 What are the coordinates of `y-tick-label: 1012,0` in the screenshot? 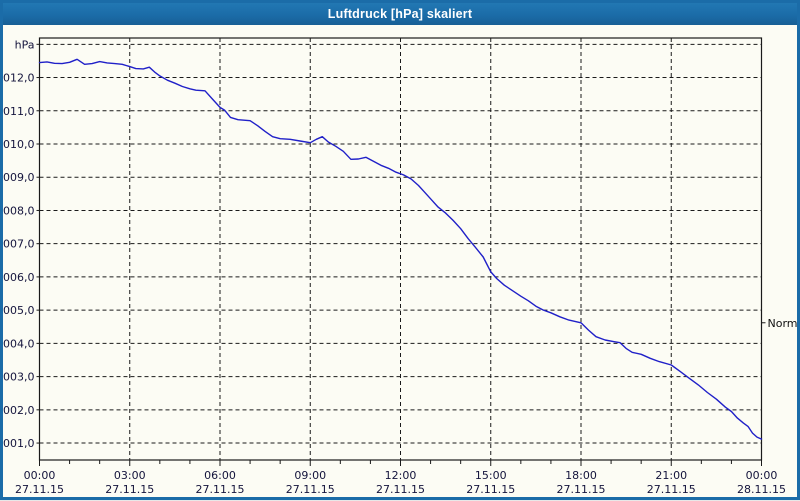 It's located at (19, 78).